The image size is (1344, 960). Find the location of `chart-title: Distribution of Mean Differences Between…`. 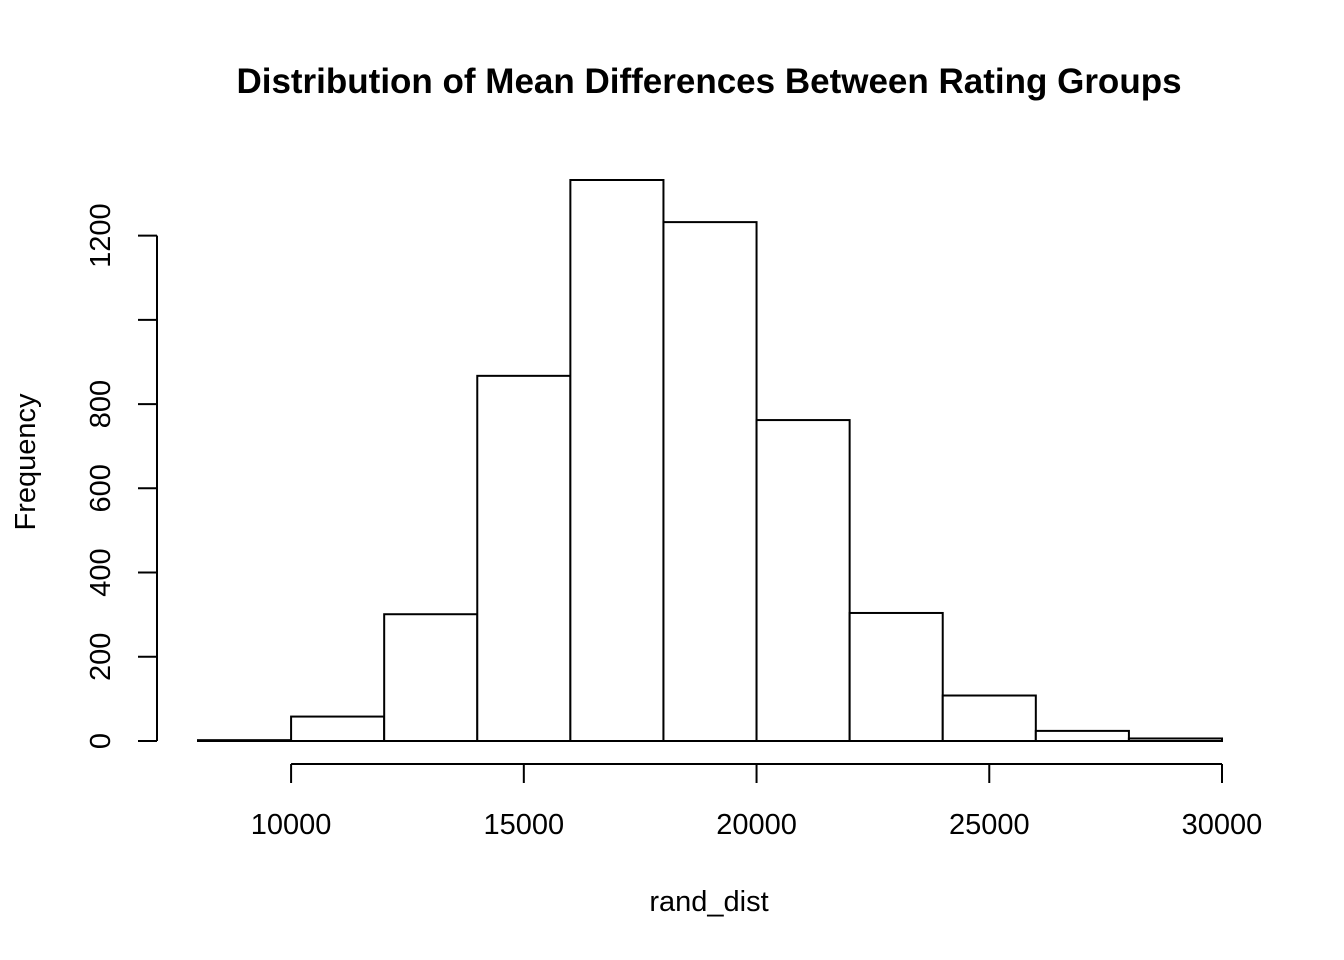

chart-title: Distribution of Mean Differences Between… is located at coordinates (708, 81).